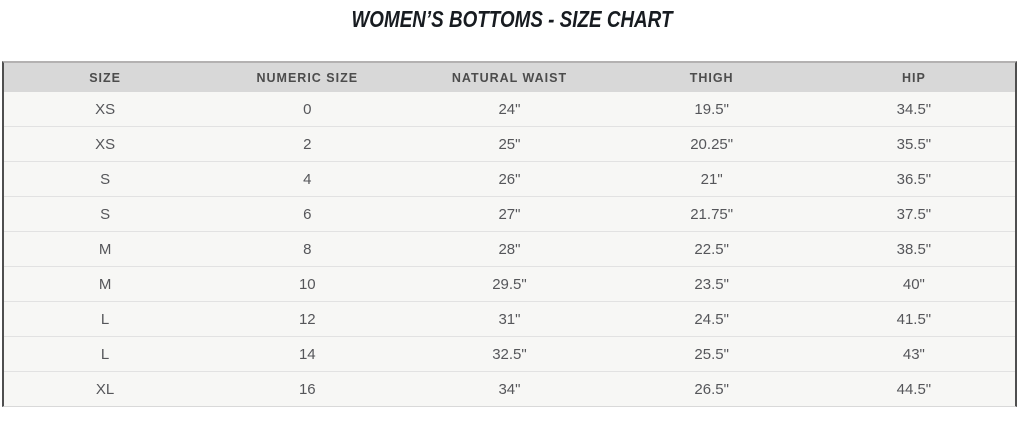 The width and height of the screenshot is (1024, 425). Describe the element at coordinates (307, 109) in the screenshot. I see `cell: 0` at that location.